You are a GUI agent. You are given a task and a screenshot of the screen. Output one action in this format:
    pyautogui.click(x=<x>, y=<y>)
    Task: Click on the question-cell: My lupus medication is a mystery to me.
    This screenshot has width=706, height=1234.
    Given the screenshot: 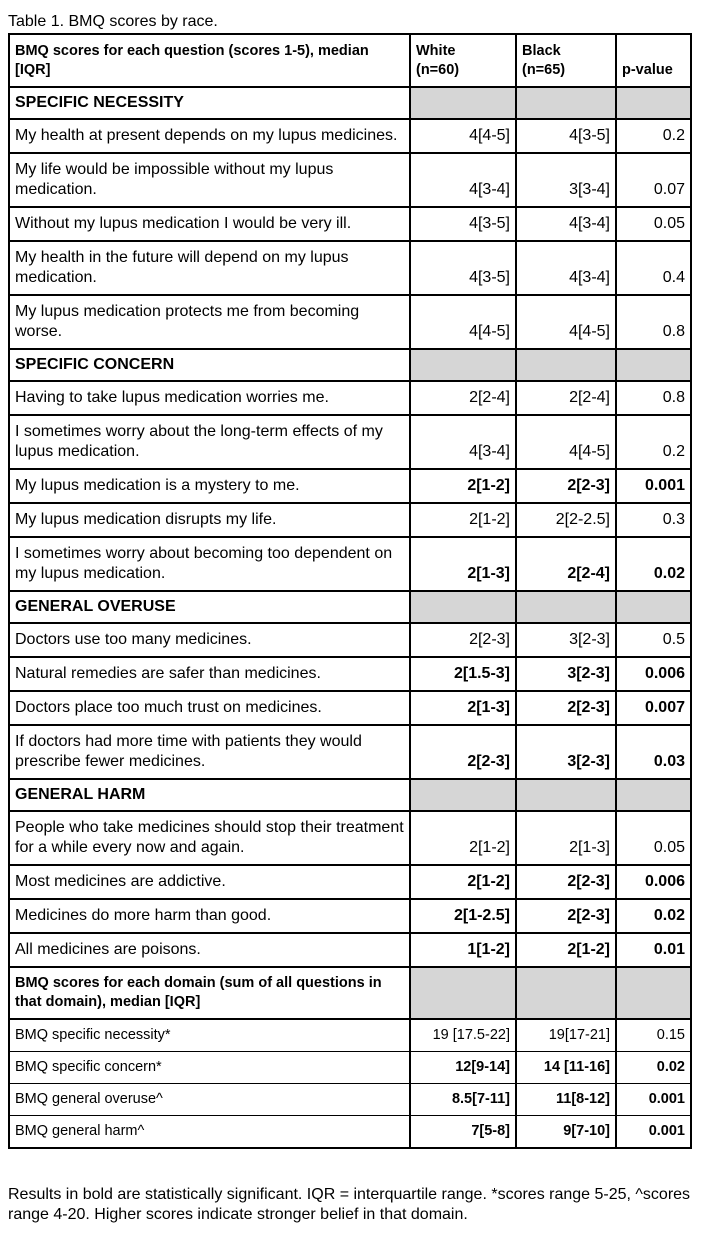 What is the action you would take?
    pyautogui.click(x=209, y=486)
    